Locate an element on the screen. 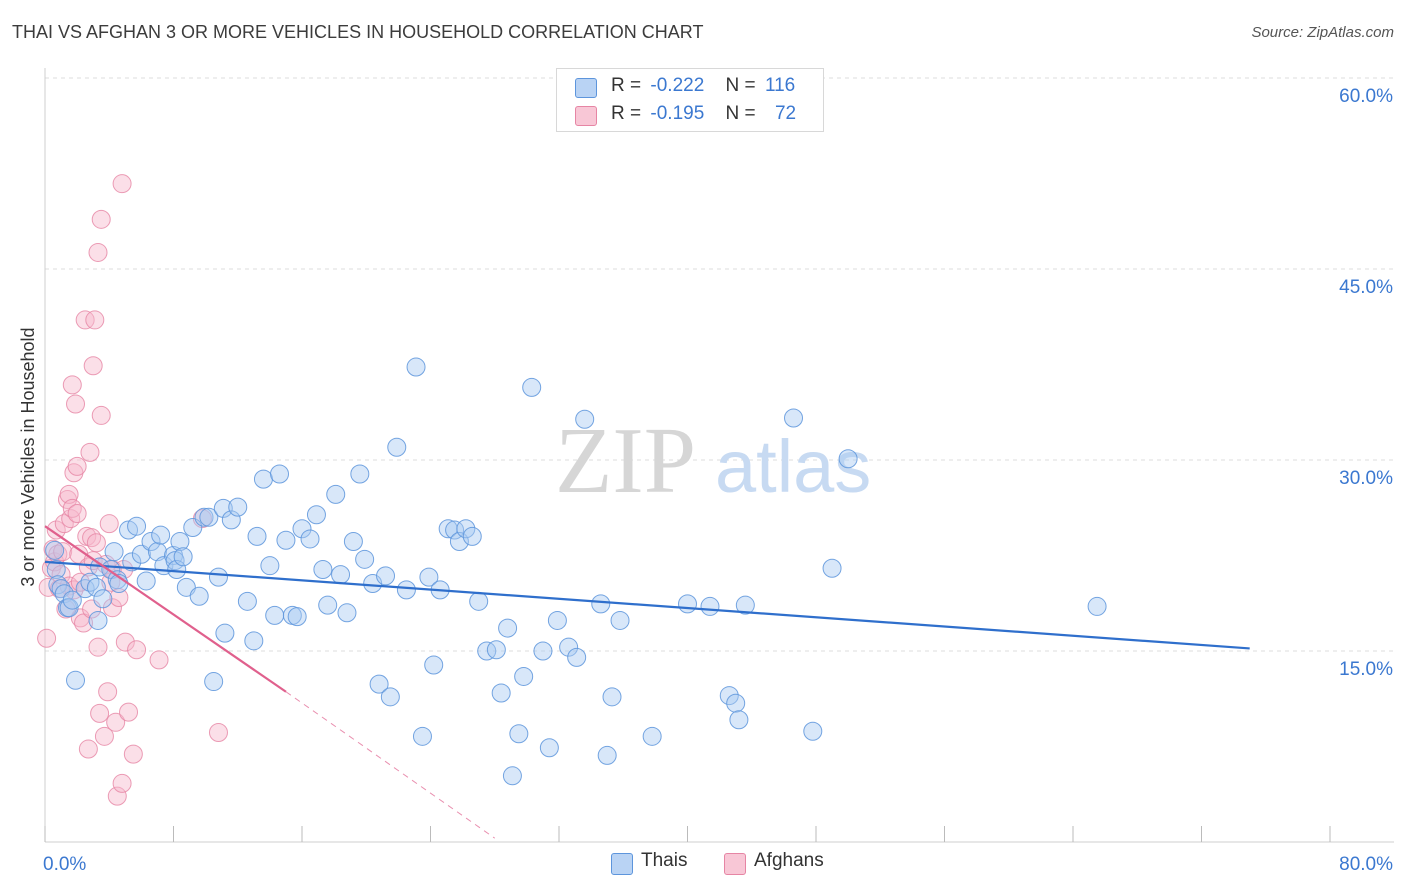 The width and height of the screenshot is (1406, 892). afghans-trend-extension is located at coordinates (390, 765).